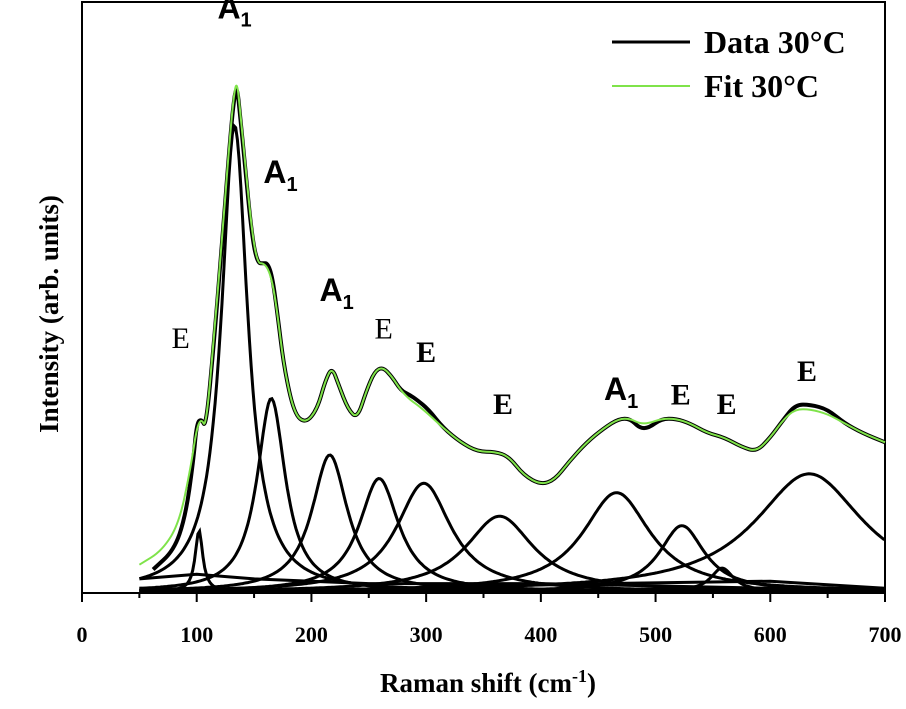  Describe the element at coordinates (655, 634) in the screenshot. I see `x-tick-label-500: 500` at that location.